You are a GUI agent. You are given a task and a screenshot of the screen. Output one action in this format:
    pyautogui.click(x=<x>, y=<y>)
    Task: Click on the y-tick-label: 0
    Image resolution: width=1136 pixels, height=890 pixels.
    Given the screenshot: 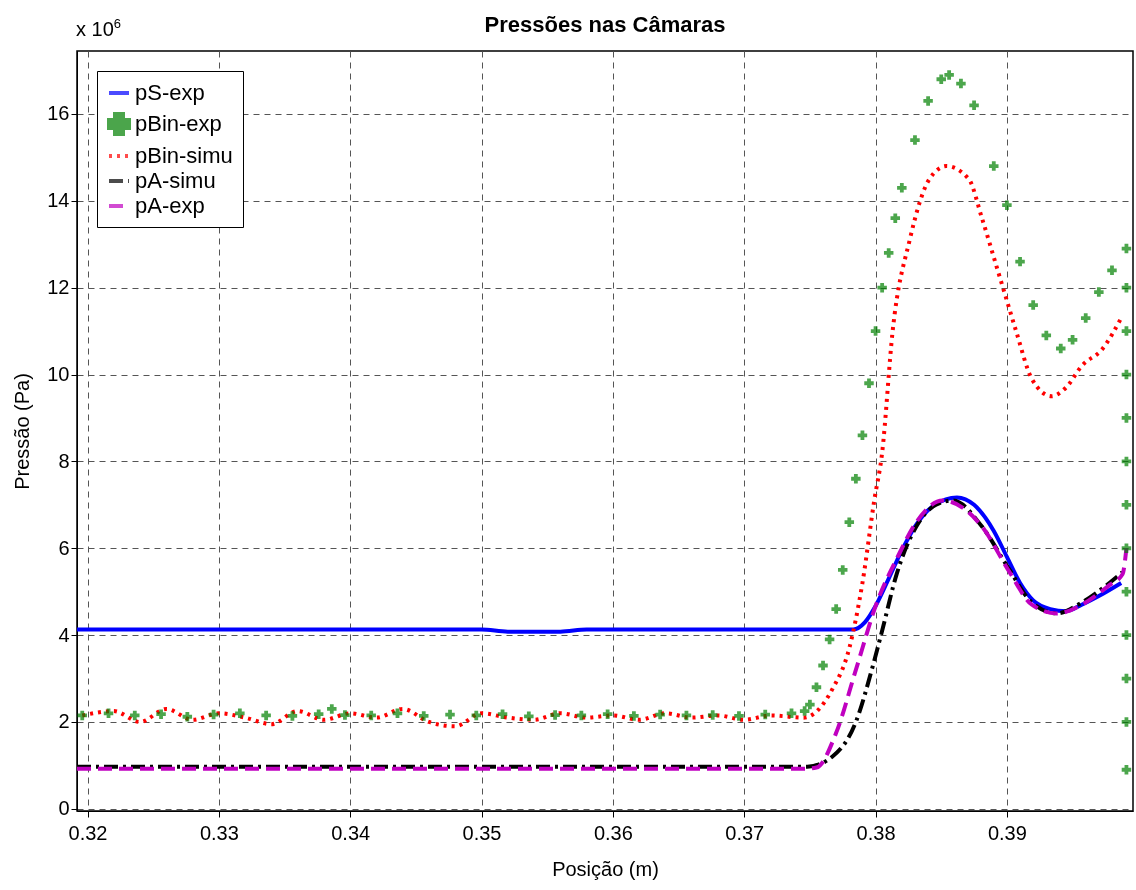 What is the action you would take?
    pyautogui.click(x=64, y=808)
    